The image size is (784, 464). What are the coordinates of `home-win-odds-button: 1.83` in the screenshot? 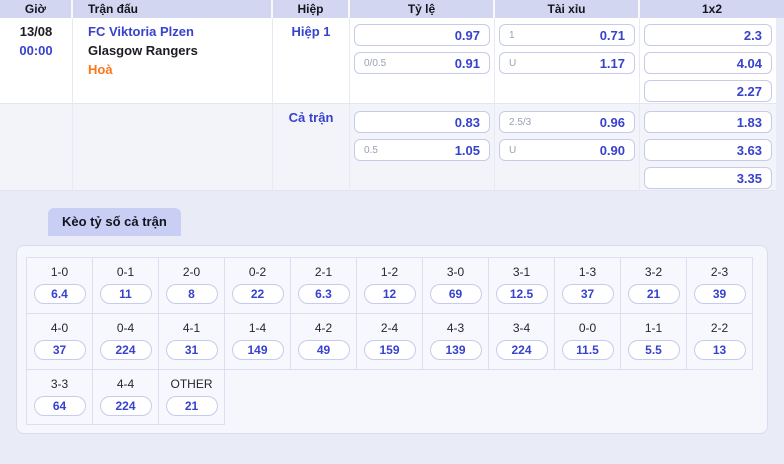 It's located at (708, 122).